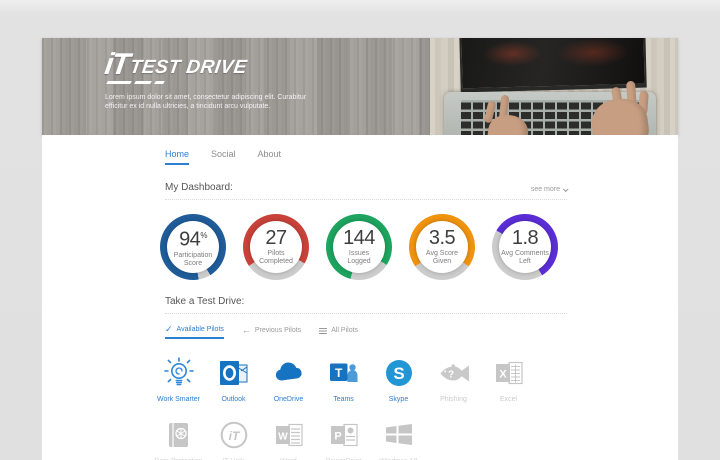 The height and width of the screenshot is (460, 720). I want to click on logo: iT TEST DRIVE, so click(204, 64).